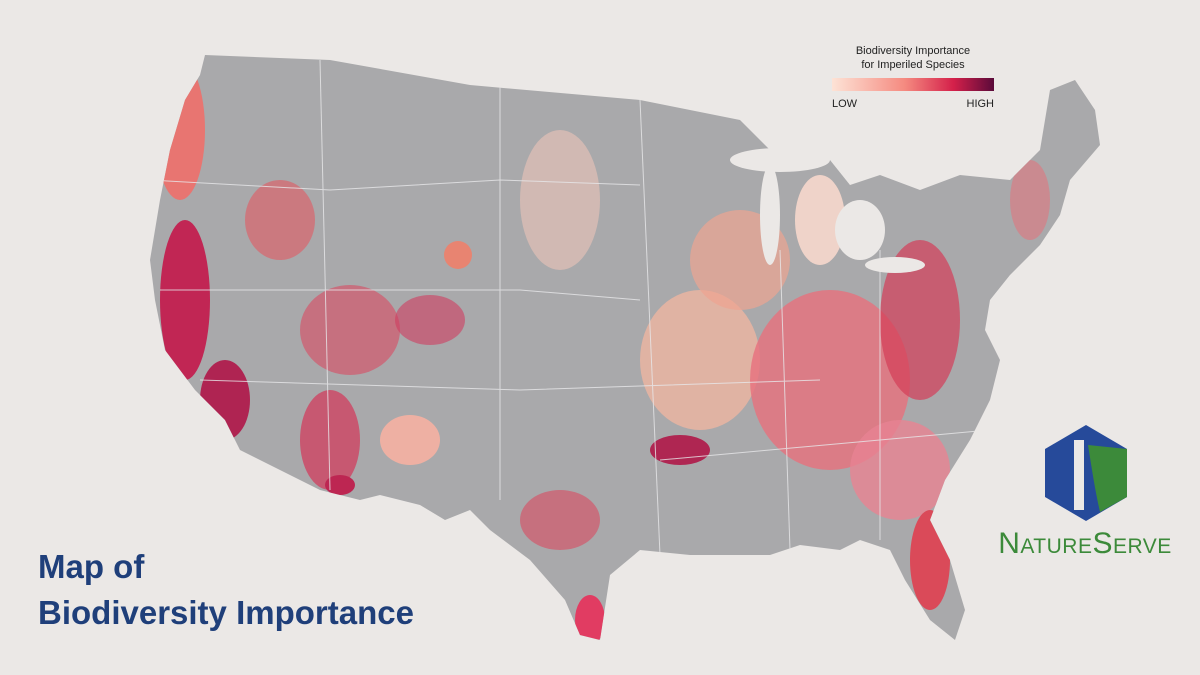  What do you see at coordinates (1085, 492) in the screenshot?
I see `logo: NatureServe` at bounding box center [1085, 492].